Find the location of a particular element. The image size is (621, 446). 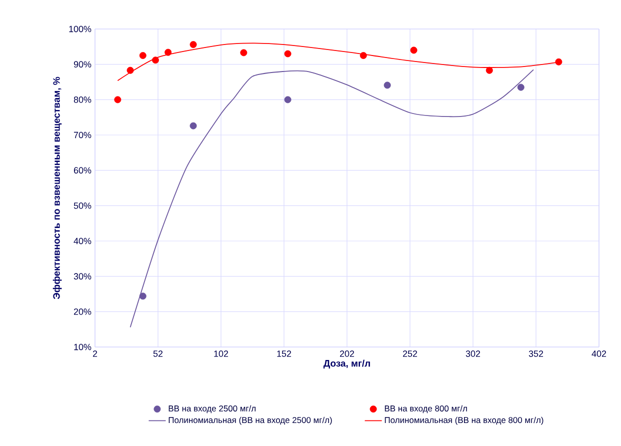

x-tick-label: 2 is located at coordinates (95, 353).